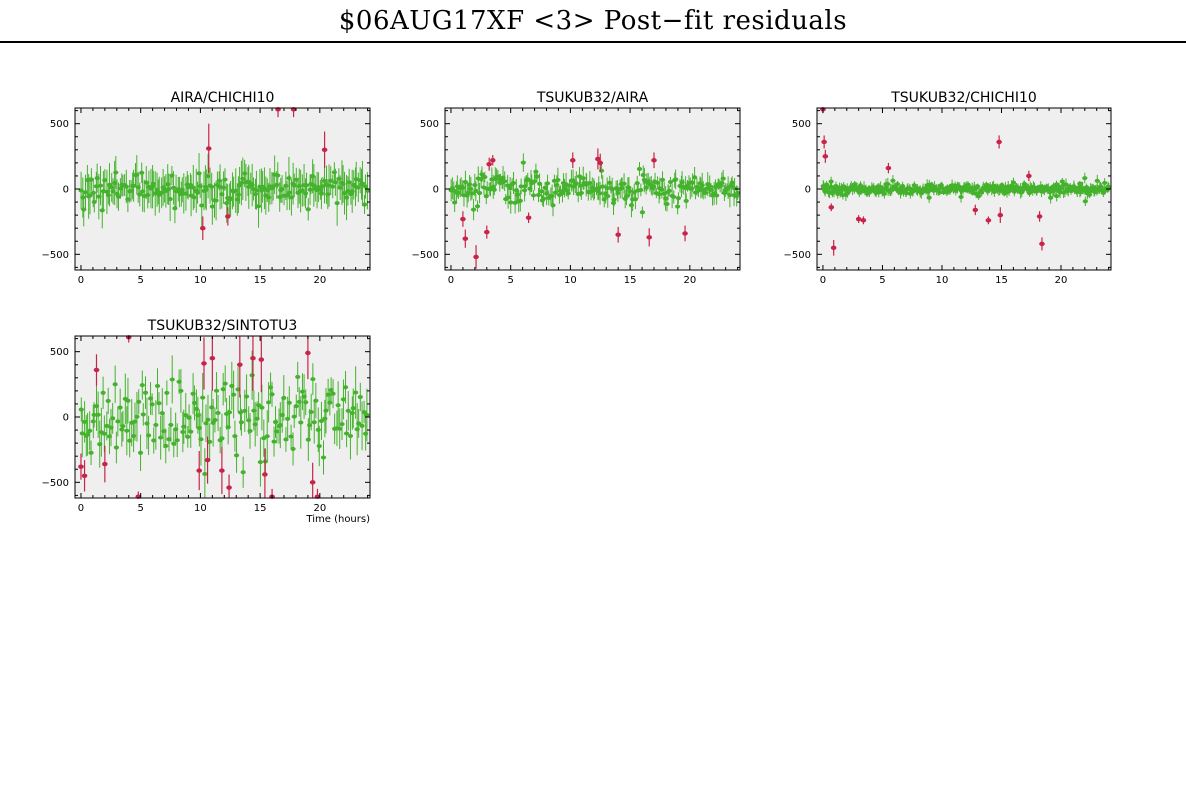 This screenshot has width=1186, height=791. Describe the element at coordinates (797, 255) in the screenshot. I see `y-tick-label: −500` at that location.